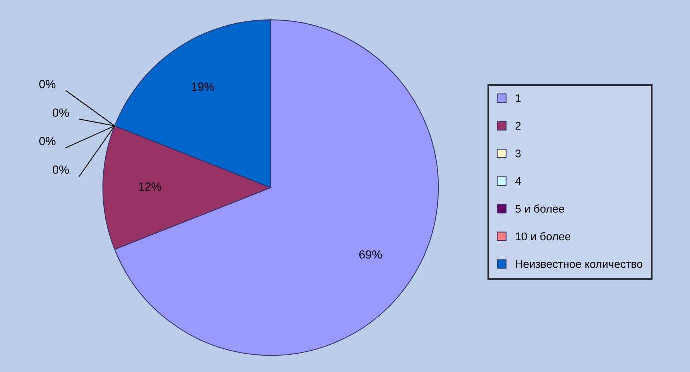 The height and width of the screenshot is (372, 690). I want to click on data-label: 69%, so click(371, 254).